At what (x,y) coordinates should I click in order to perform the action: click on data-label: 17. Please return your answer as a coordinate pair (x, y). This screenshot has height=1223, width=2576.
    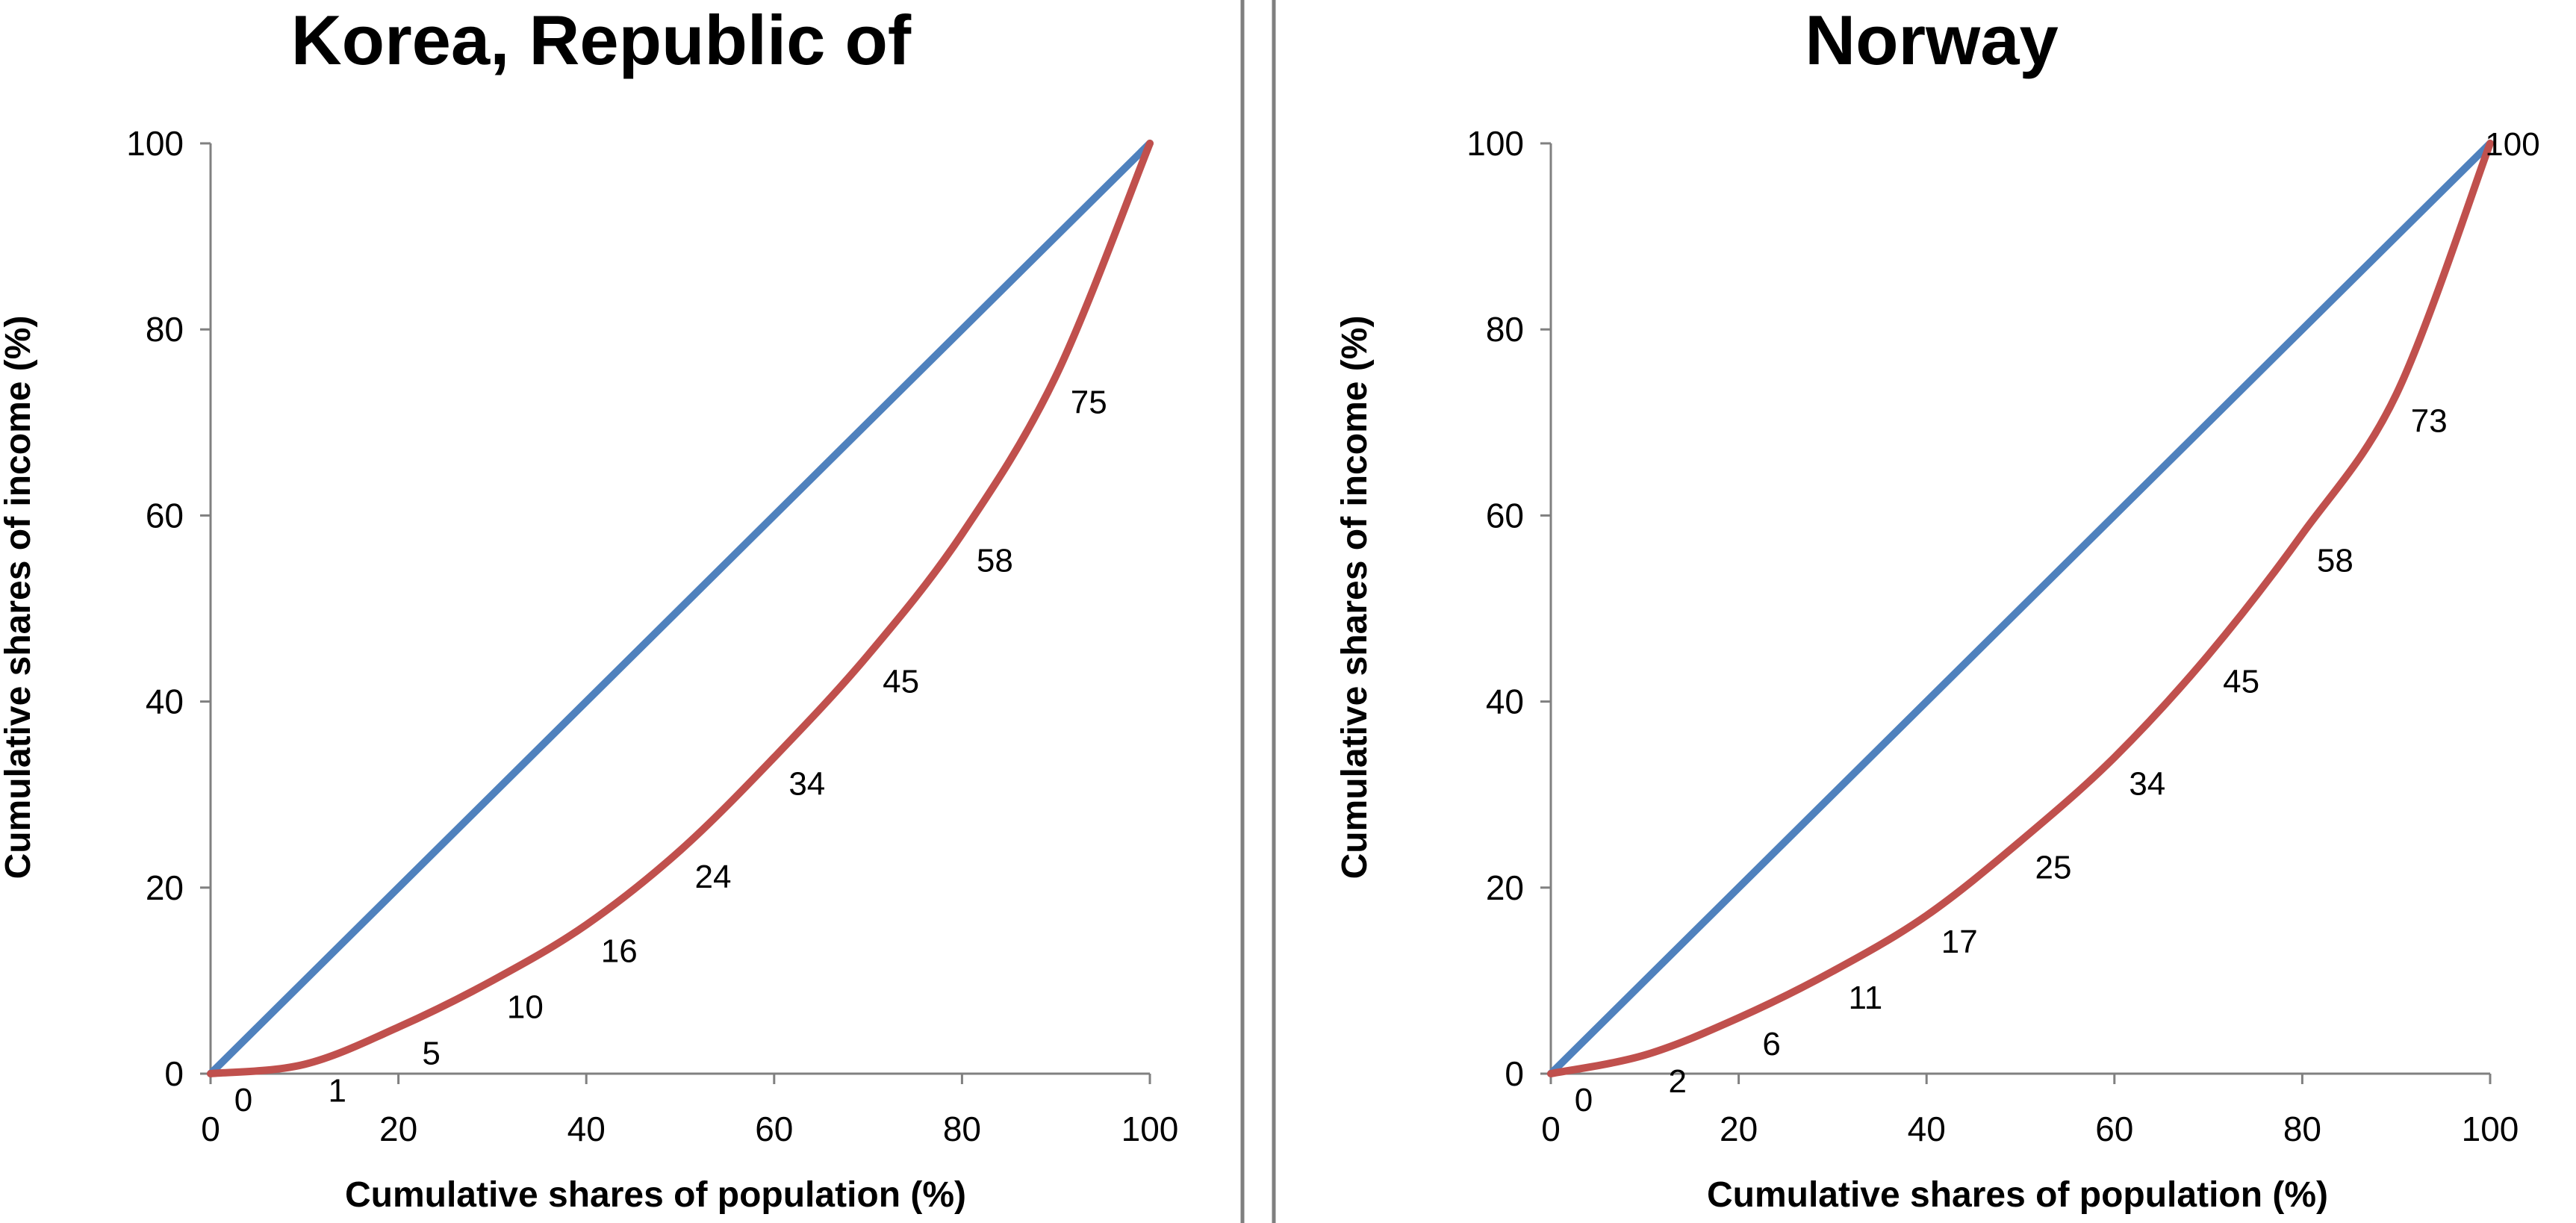
    Looking at the image, I should click on (1959, 942).